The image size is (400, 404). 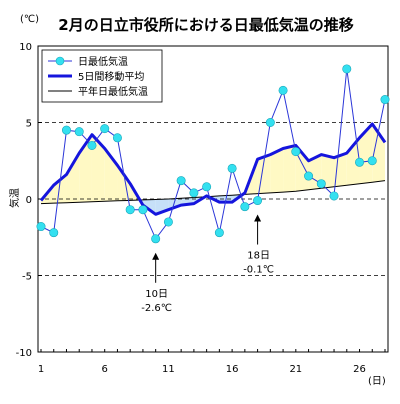 What do you see at coordinates (175, 204) in the screenshot?
I see `fill-below-normal` at bounding box center [175, 204].